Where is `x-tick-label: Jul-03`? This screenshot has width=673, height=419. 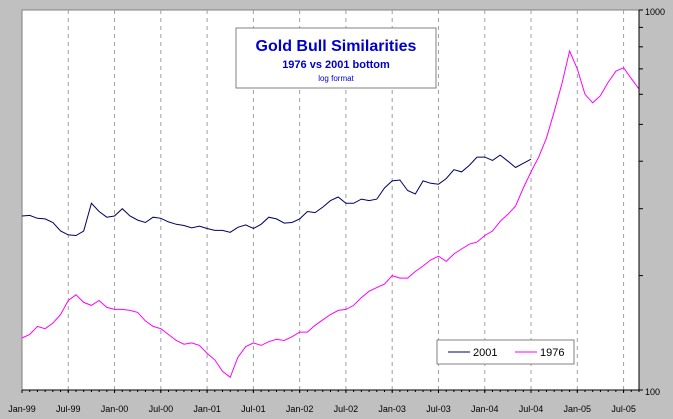
x-tick-label: Jul-03 is located at coordinates (438, 409).